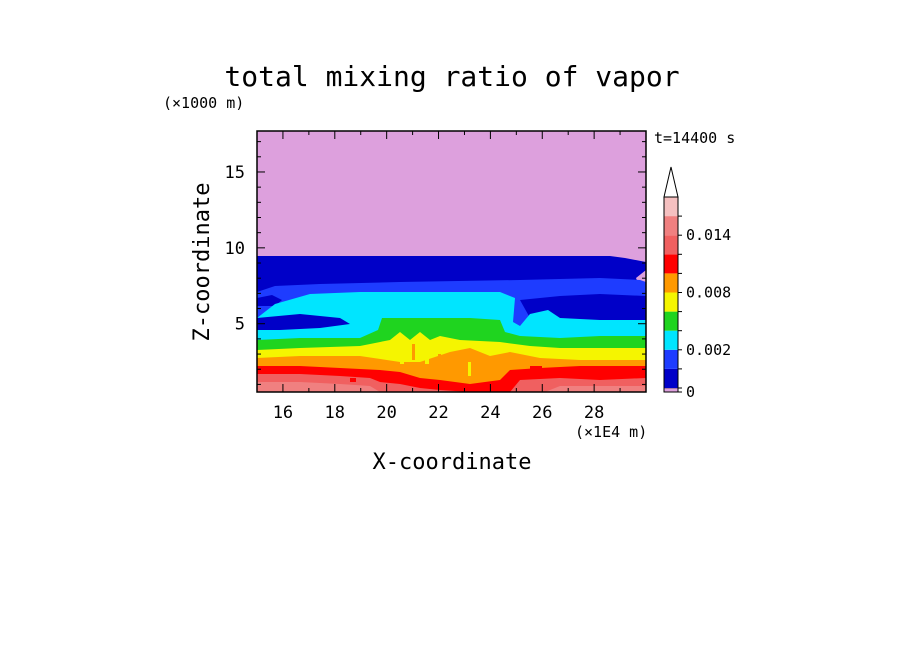 This screenshot has width=904, height=654. Describe the element at coordinates (335, 413) in the screenshot. I see `x-tick-label: 18` at that location.